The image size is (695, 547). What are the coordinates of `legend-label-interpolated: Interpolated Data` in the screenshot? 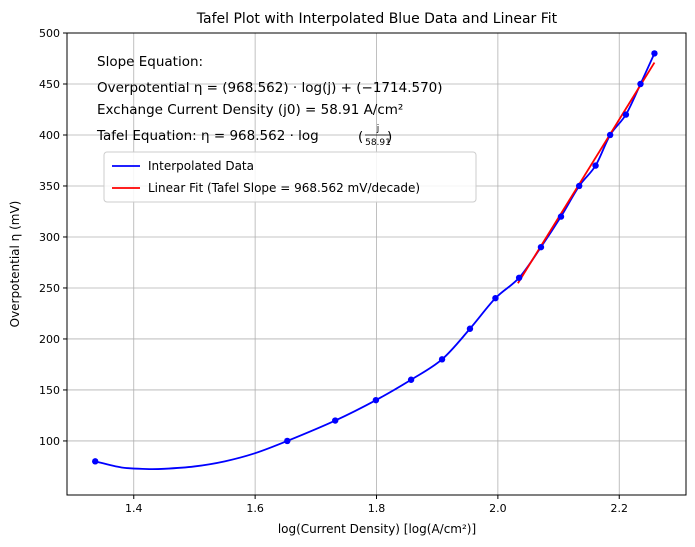 It's located at (201, 166).